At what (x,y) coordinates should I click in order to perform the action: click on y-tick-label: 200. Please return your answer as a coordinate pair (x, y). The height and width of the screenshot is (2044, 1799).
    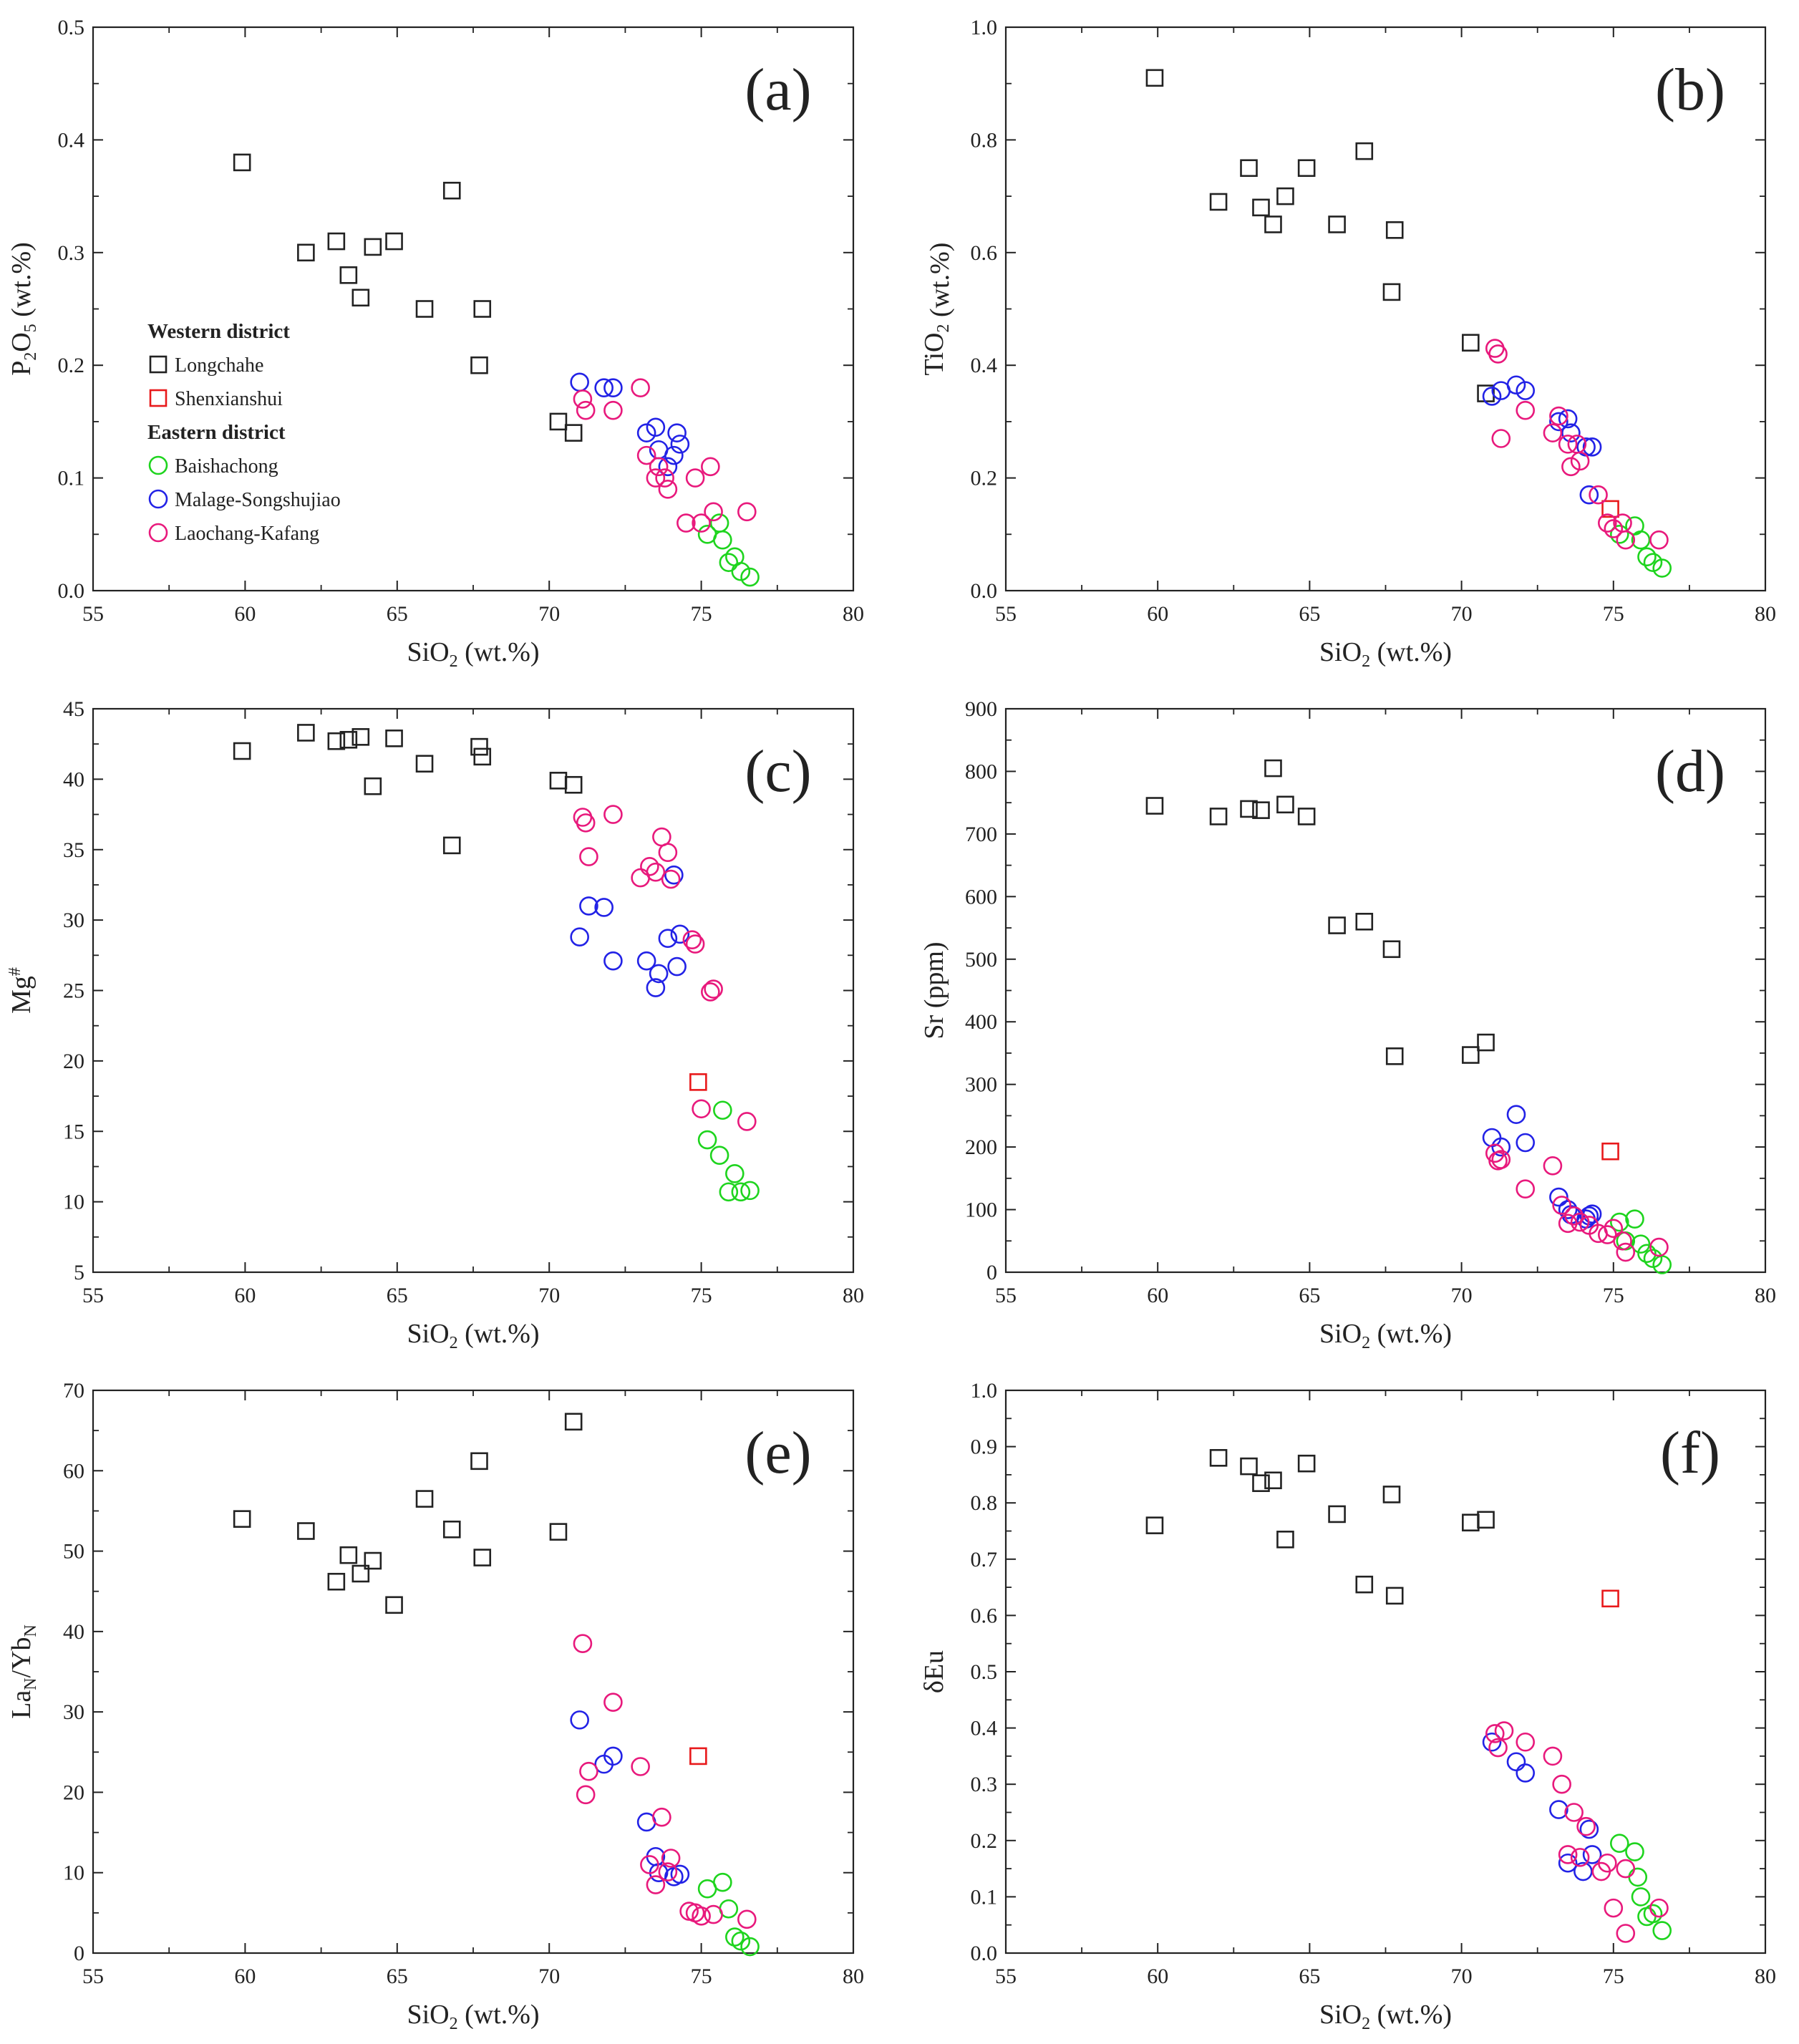
    Looking at the image, I should click on (981, 1147).